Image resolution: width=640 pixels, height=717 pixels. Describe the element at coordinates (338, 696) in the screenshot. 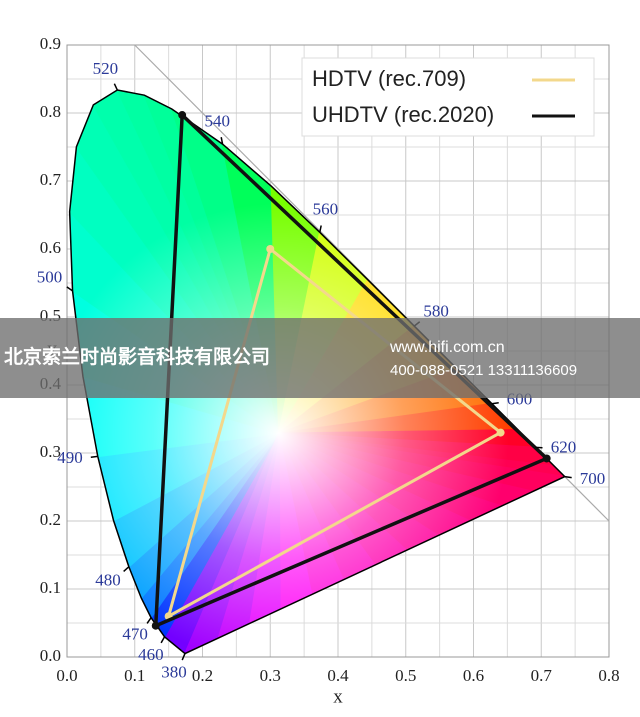

I see `x-axis-label: x` at that location.